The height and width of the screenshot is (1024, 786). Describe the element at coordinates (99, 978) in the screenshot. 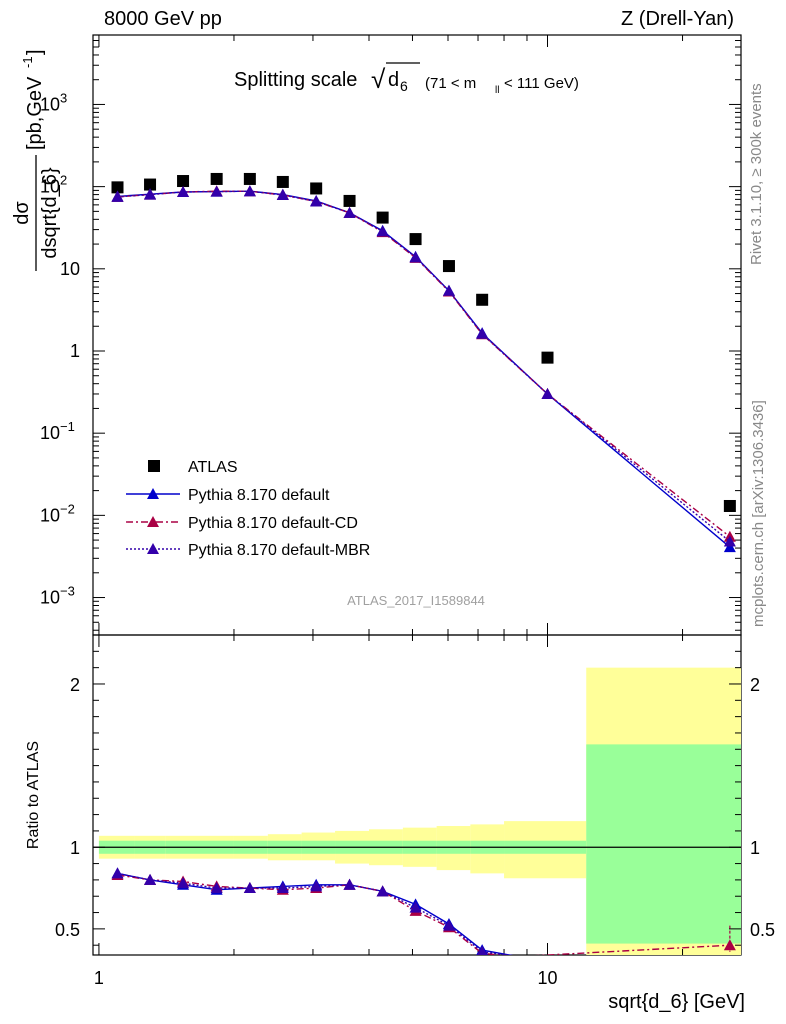

I see `x-tick-label: 1` at that location.